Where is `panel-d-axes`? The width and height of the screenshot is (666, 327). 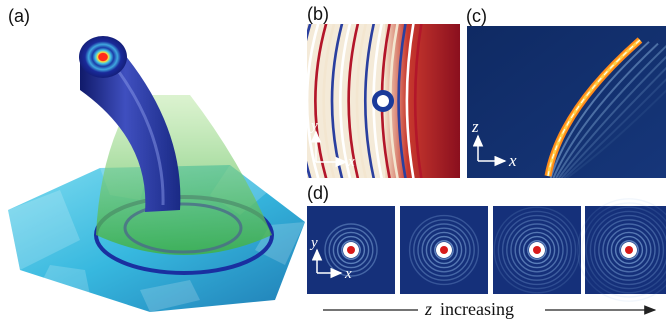
panel-d-axes is located at coordinates (327, 263).